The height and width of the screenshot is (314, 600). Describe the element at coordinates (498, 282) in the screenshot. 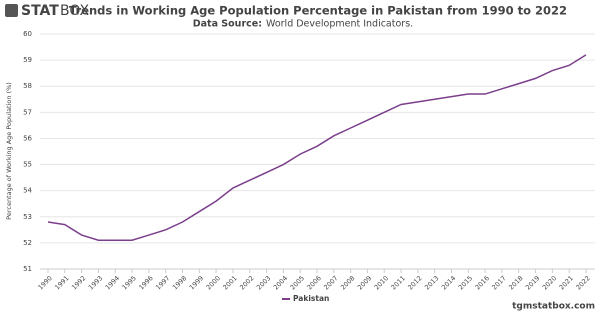

I see `x-tick-label: 2017` at that location.